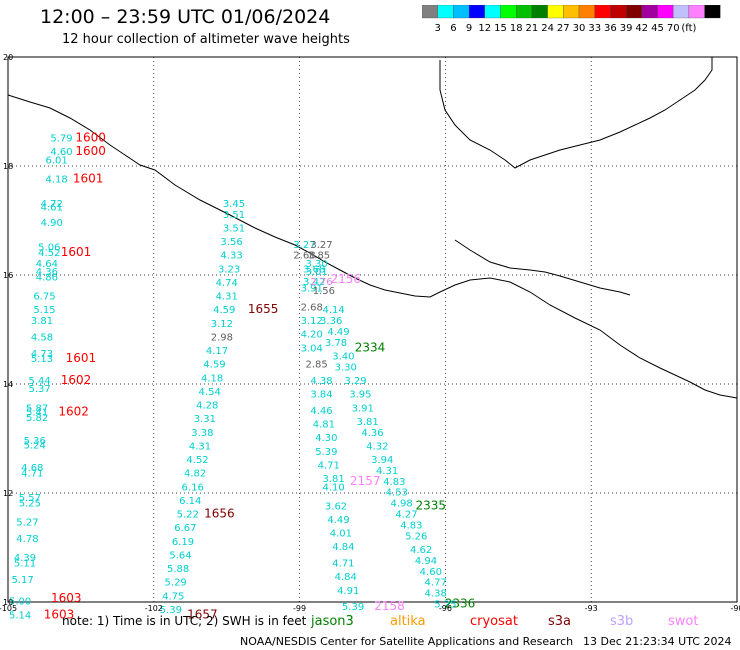 The height and width of the screenshot is (650, 740). I want to click on pass-time-label: 1657, so click(202, 614).